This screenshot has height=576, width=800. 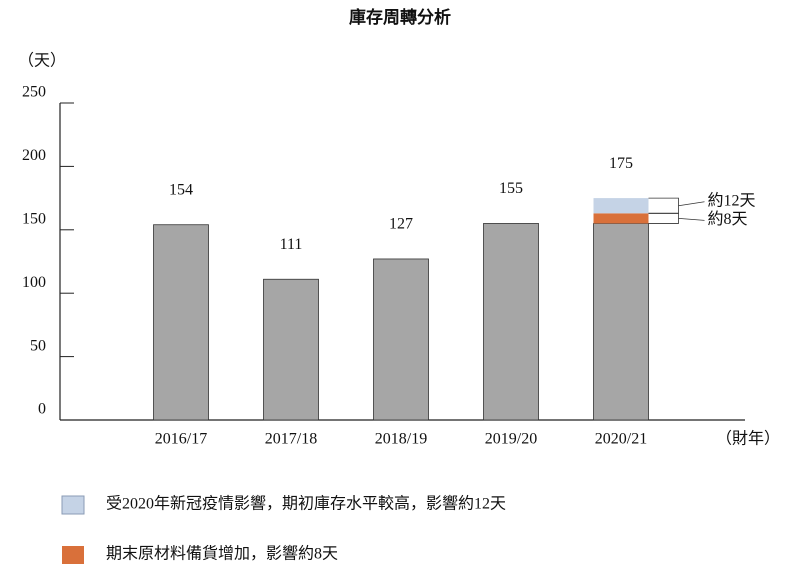 I want to click on y-tick-label: 100, so click(x=34, y=282).